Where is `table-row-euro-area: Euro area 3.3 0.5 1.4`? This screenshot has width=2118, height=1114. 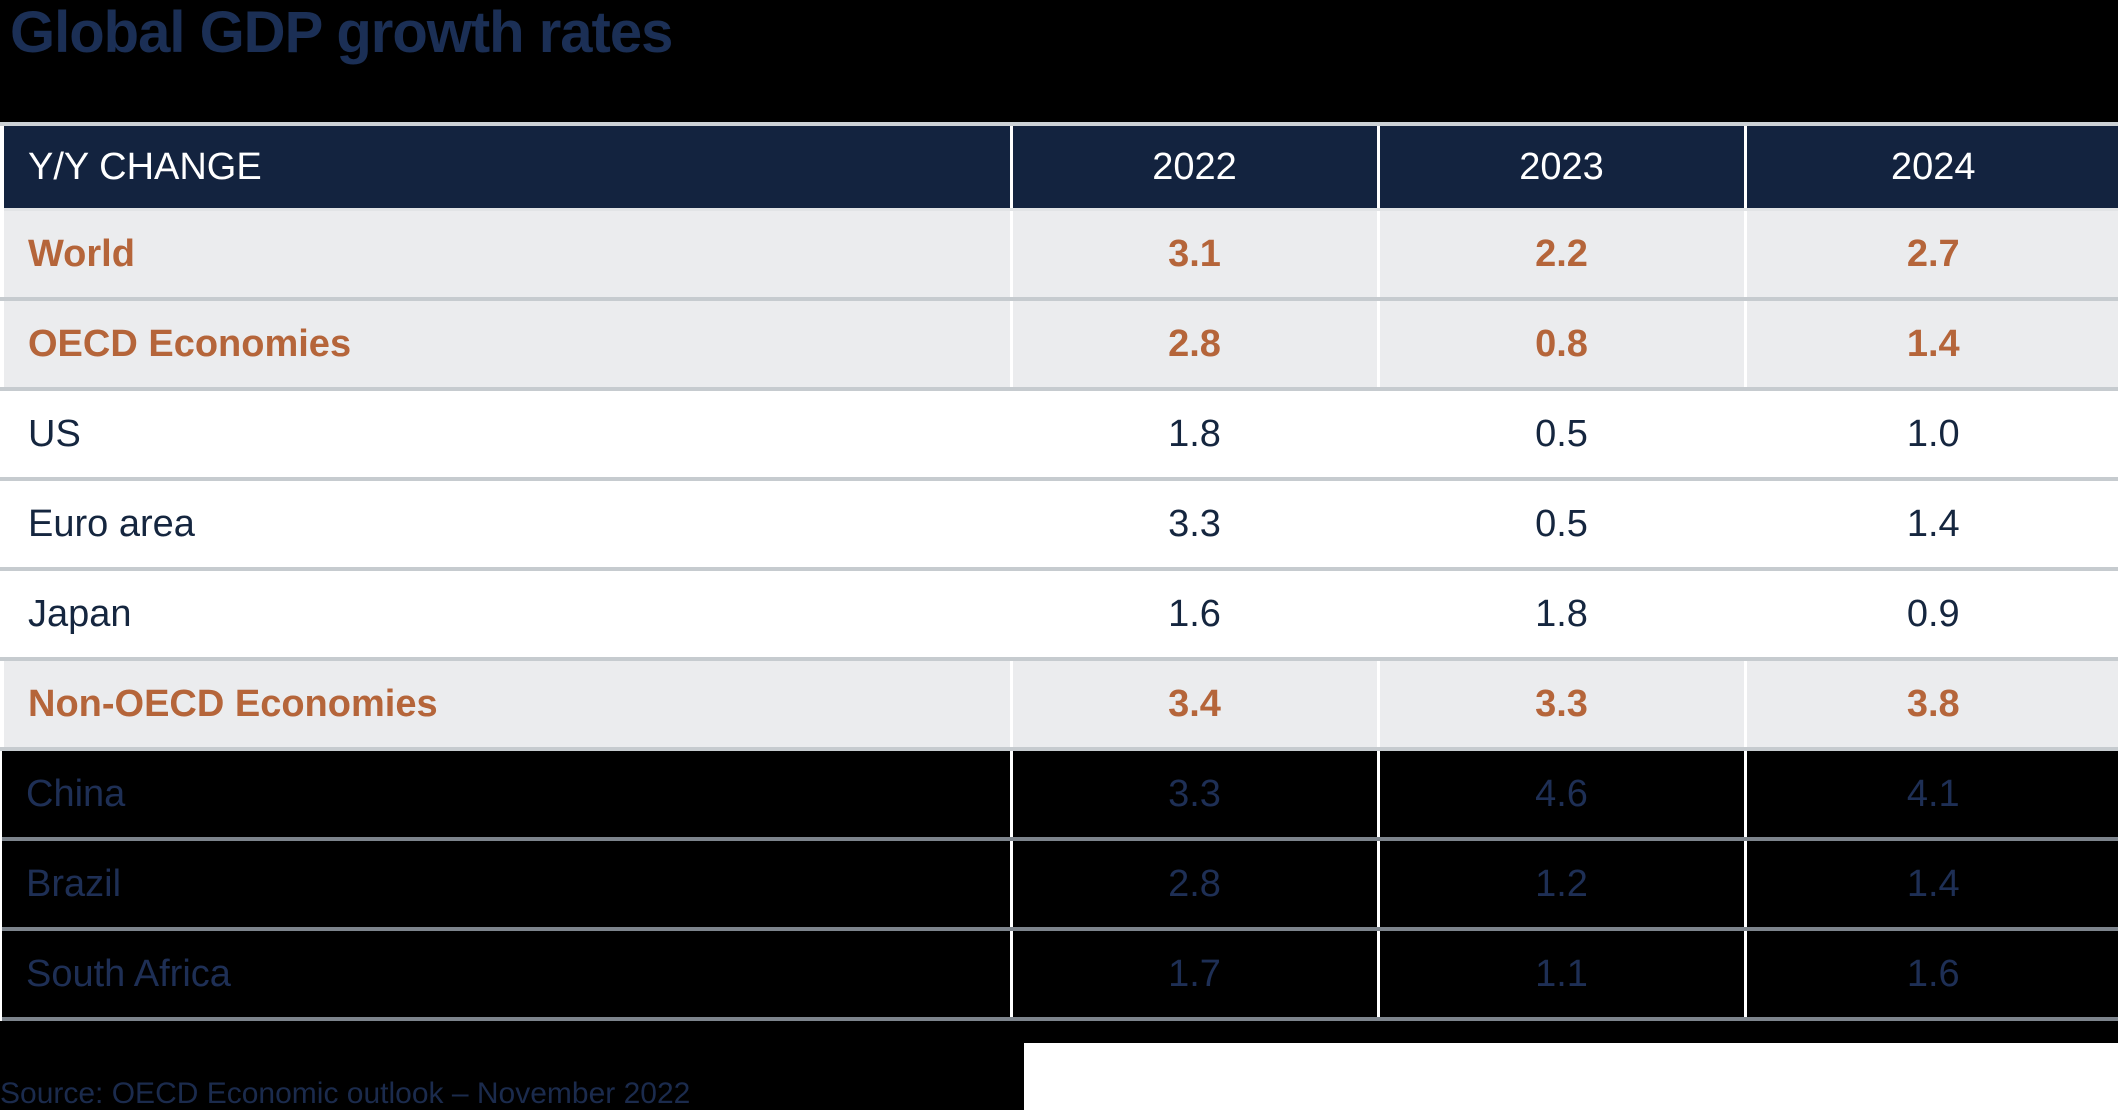 table-row-euro-area: Euro area 3.3 0.5 1.4 is located at coordinates (1059, 525).